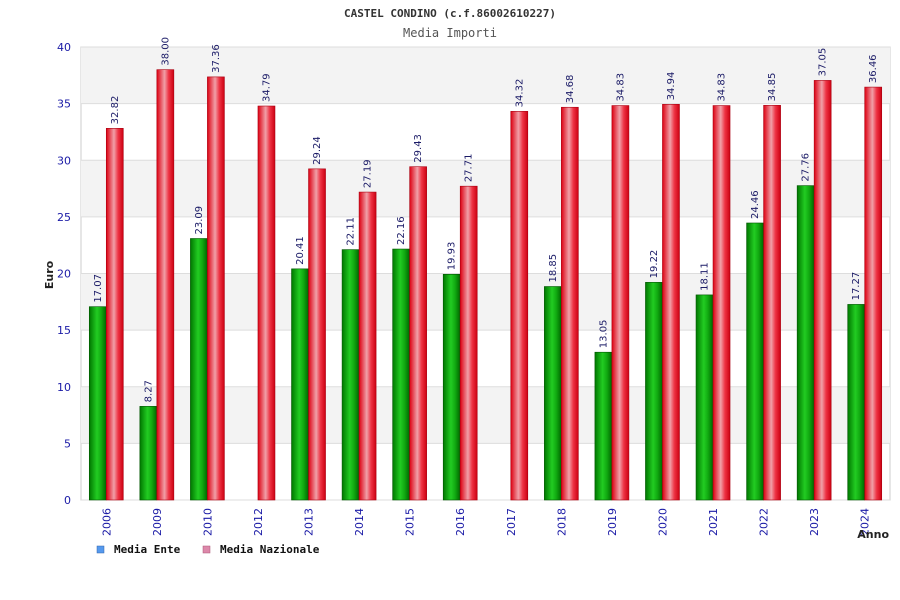 This screenshot has height=600, width=900. What do you see at coordinates (199, 220) in the screenshot?
I see `value-label: 23.09` at bounding box center [199, 220].